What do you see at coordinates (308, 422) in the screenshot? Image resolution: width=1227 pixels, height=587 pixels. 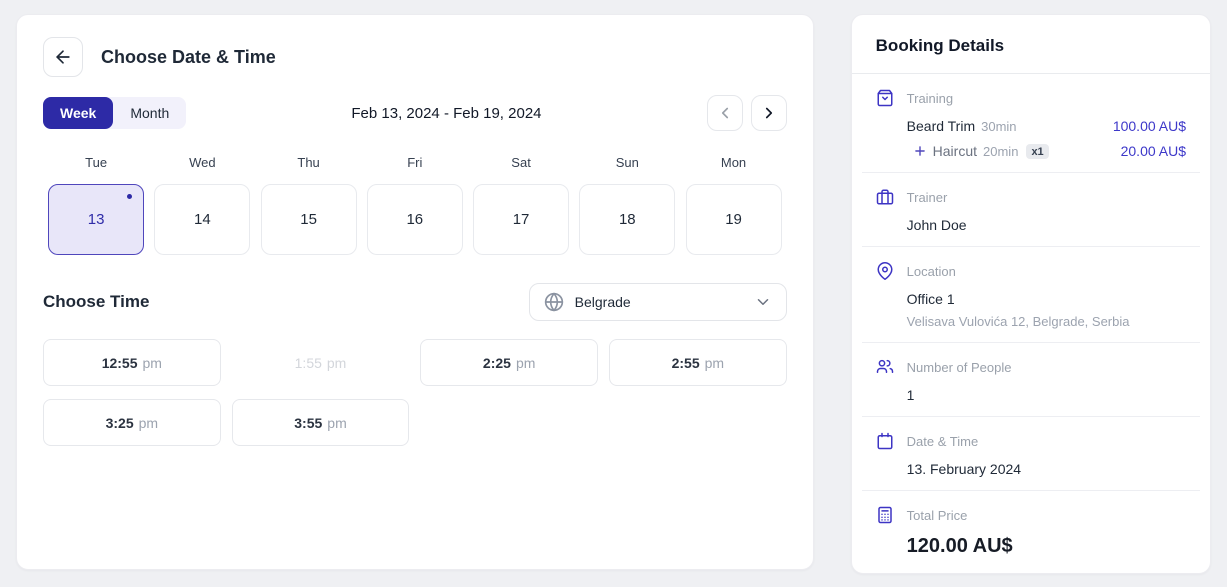 I see `slot-time: 3:55` at bounding box center [308, 422].